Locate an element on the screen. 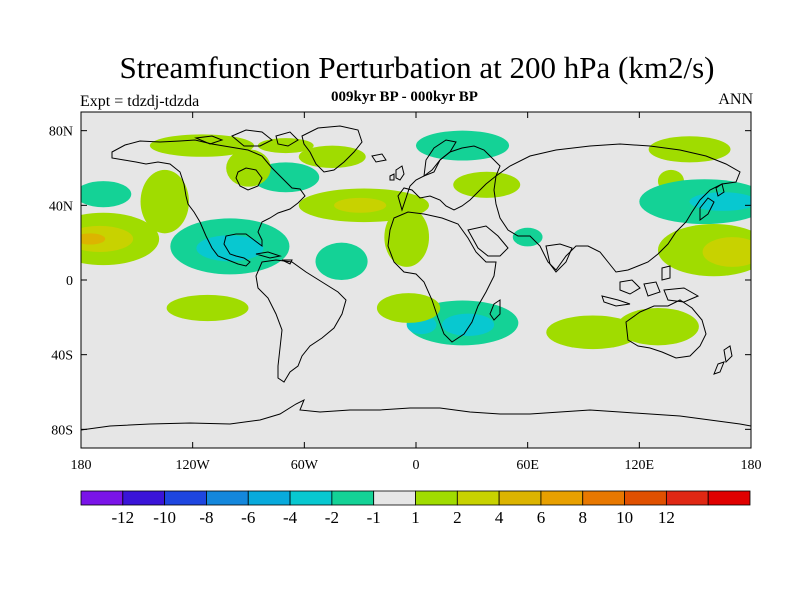  colorbar-label-4: -4 is located at coordinates (290, 517).